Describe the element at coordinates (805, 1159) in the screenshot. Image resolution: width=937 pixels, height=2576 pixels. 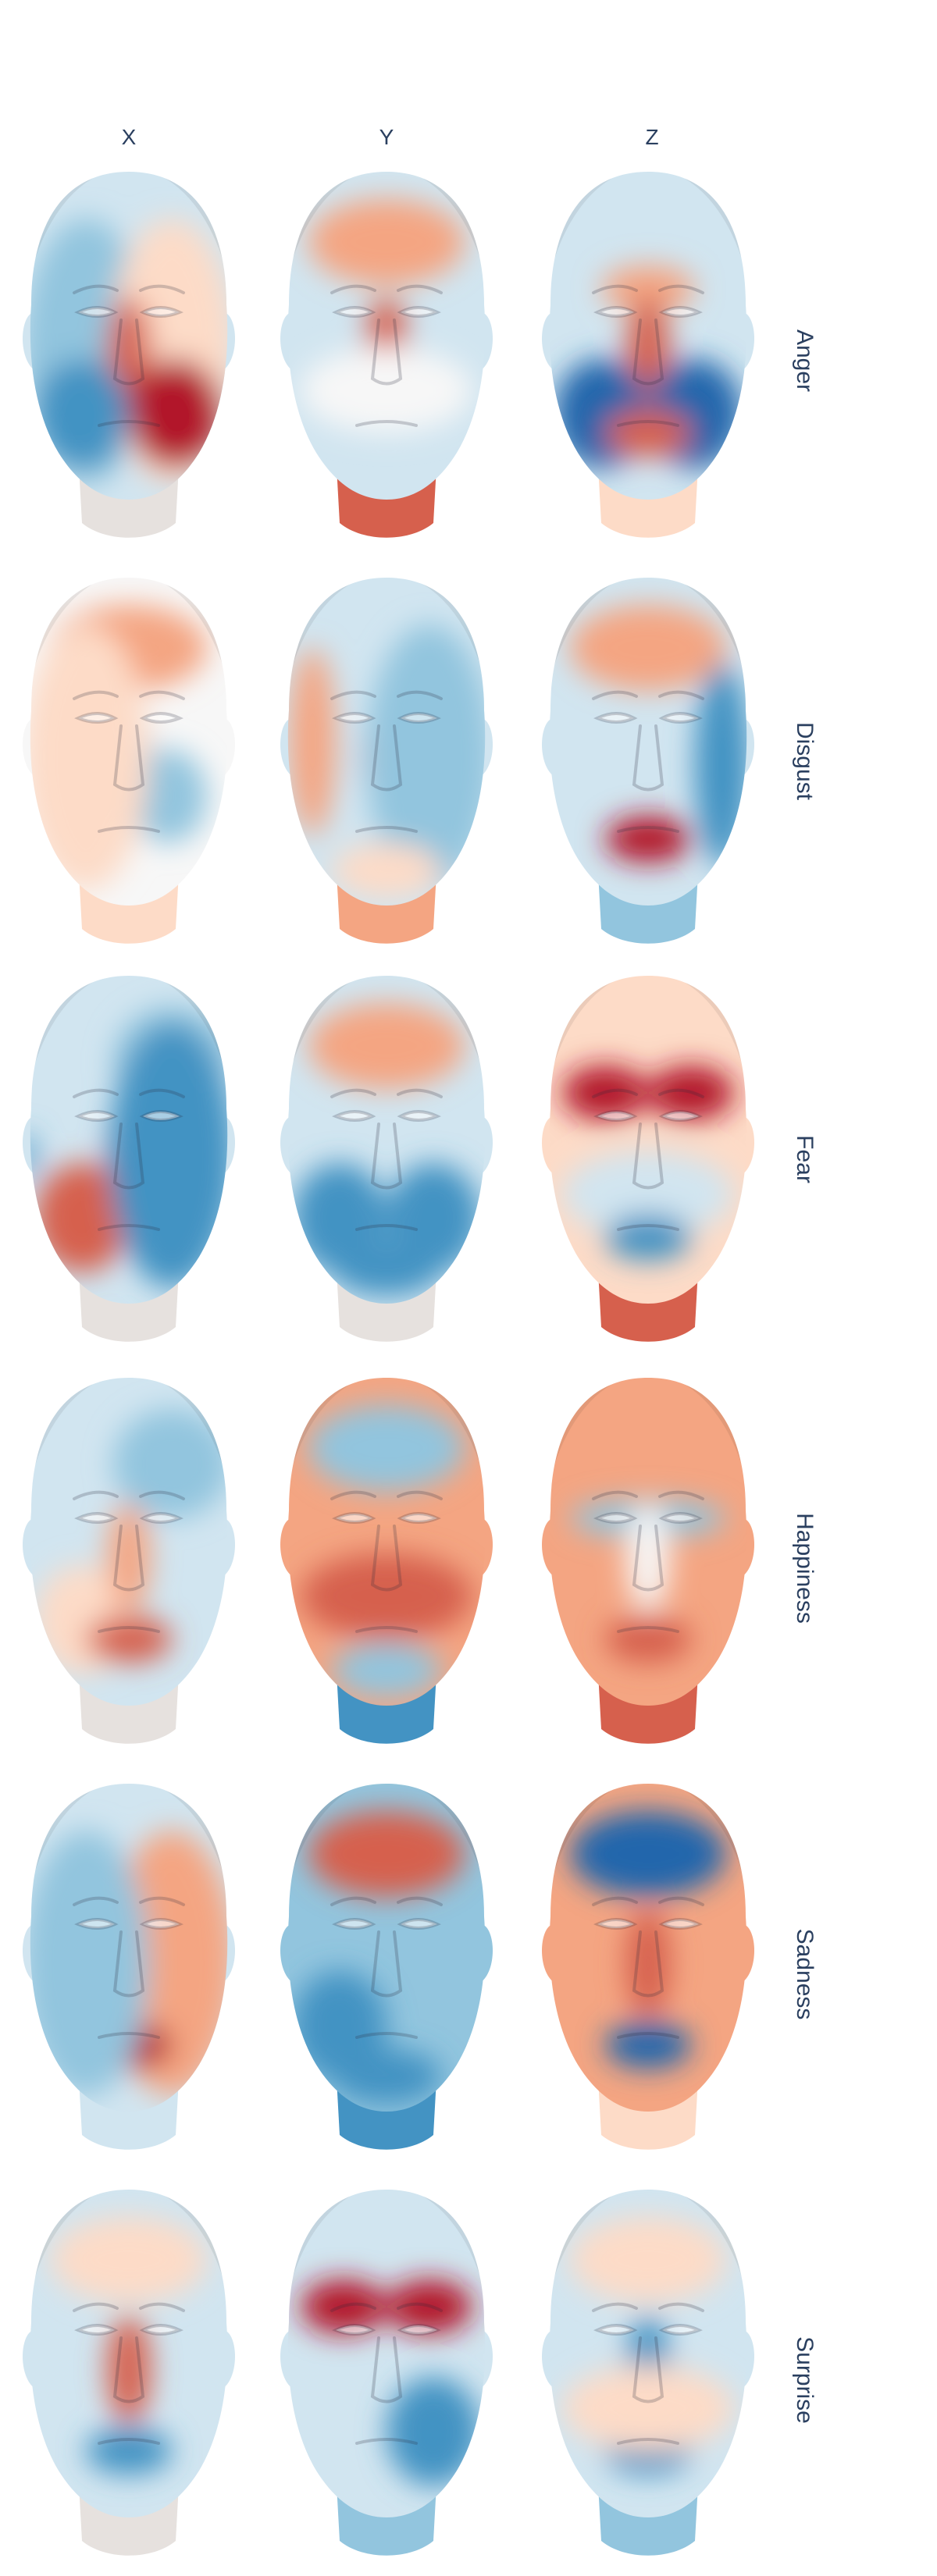
I see `row-label-fear: Fear` at that location.